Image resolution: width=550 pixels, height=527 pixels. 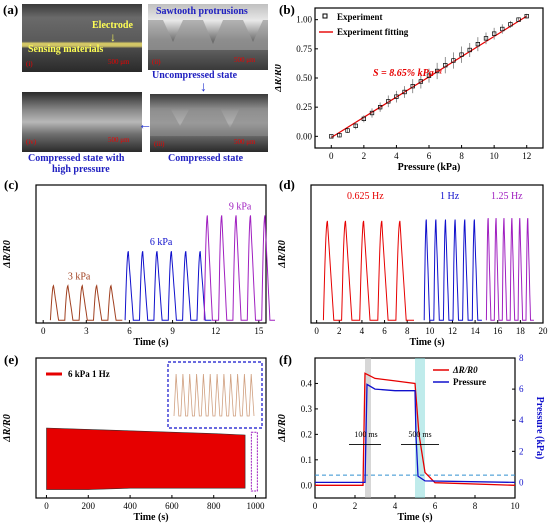 I want to click on segment-label-0: 3 kPa, so click(x=79, y=277).